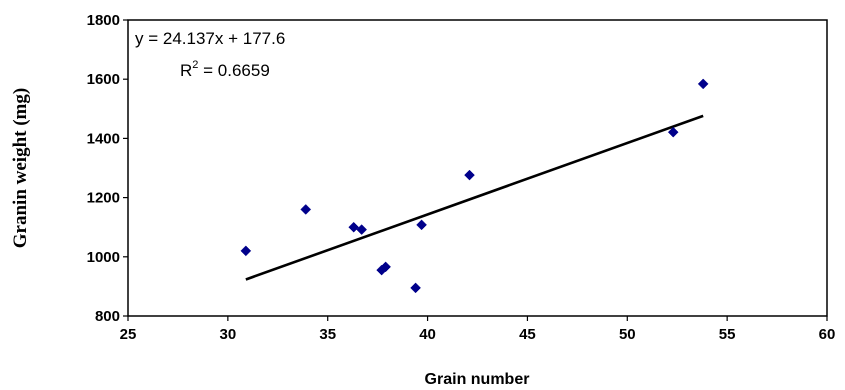 Image resolution: width=845 pixels, height=390 pixels. I want to click on x-tick-label: 60, so click(827, 334).